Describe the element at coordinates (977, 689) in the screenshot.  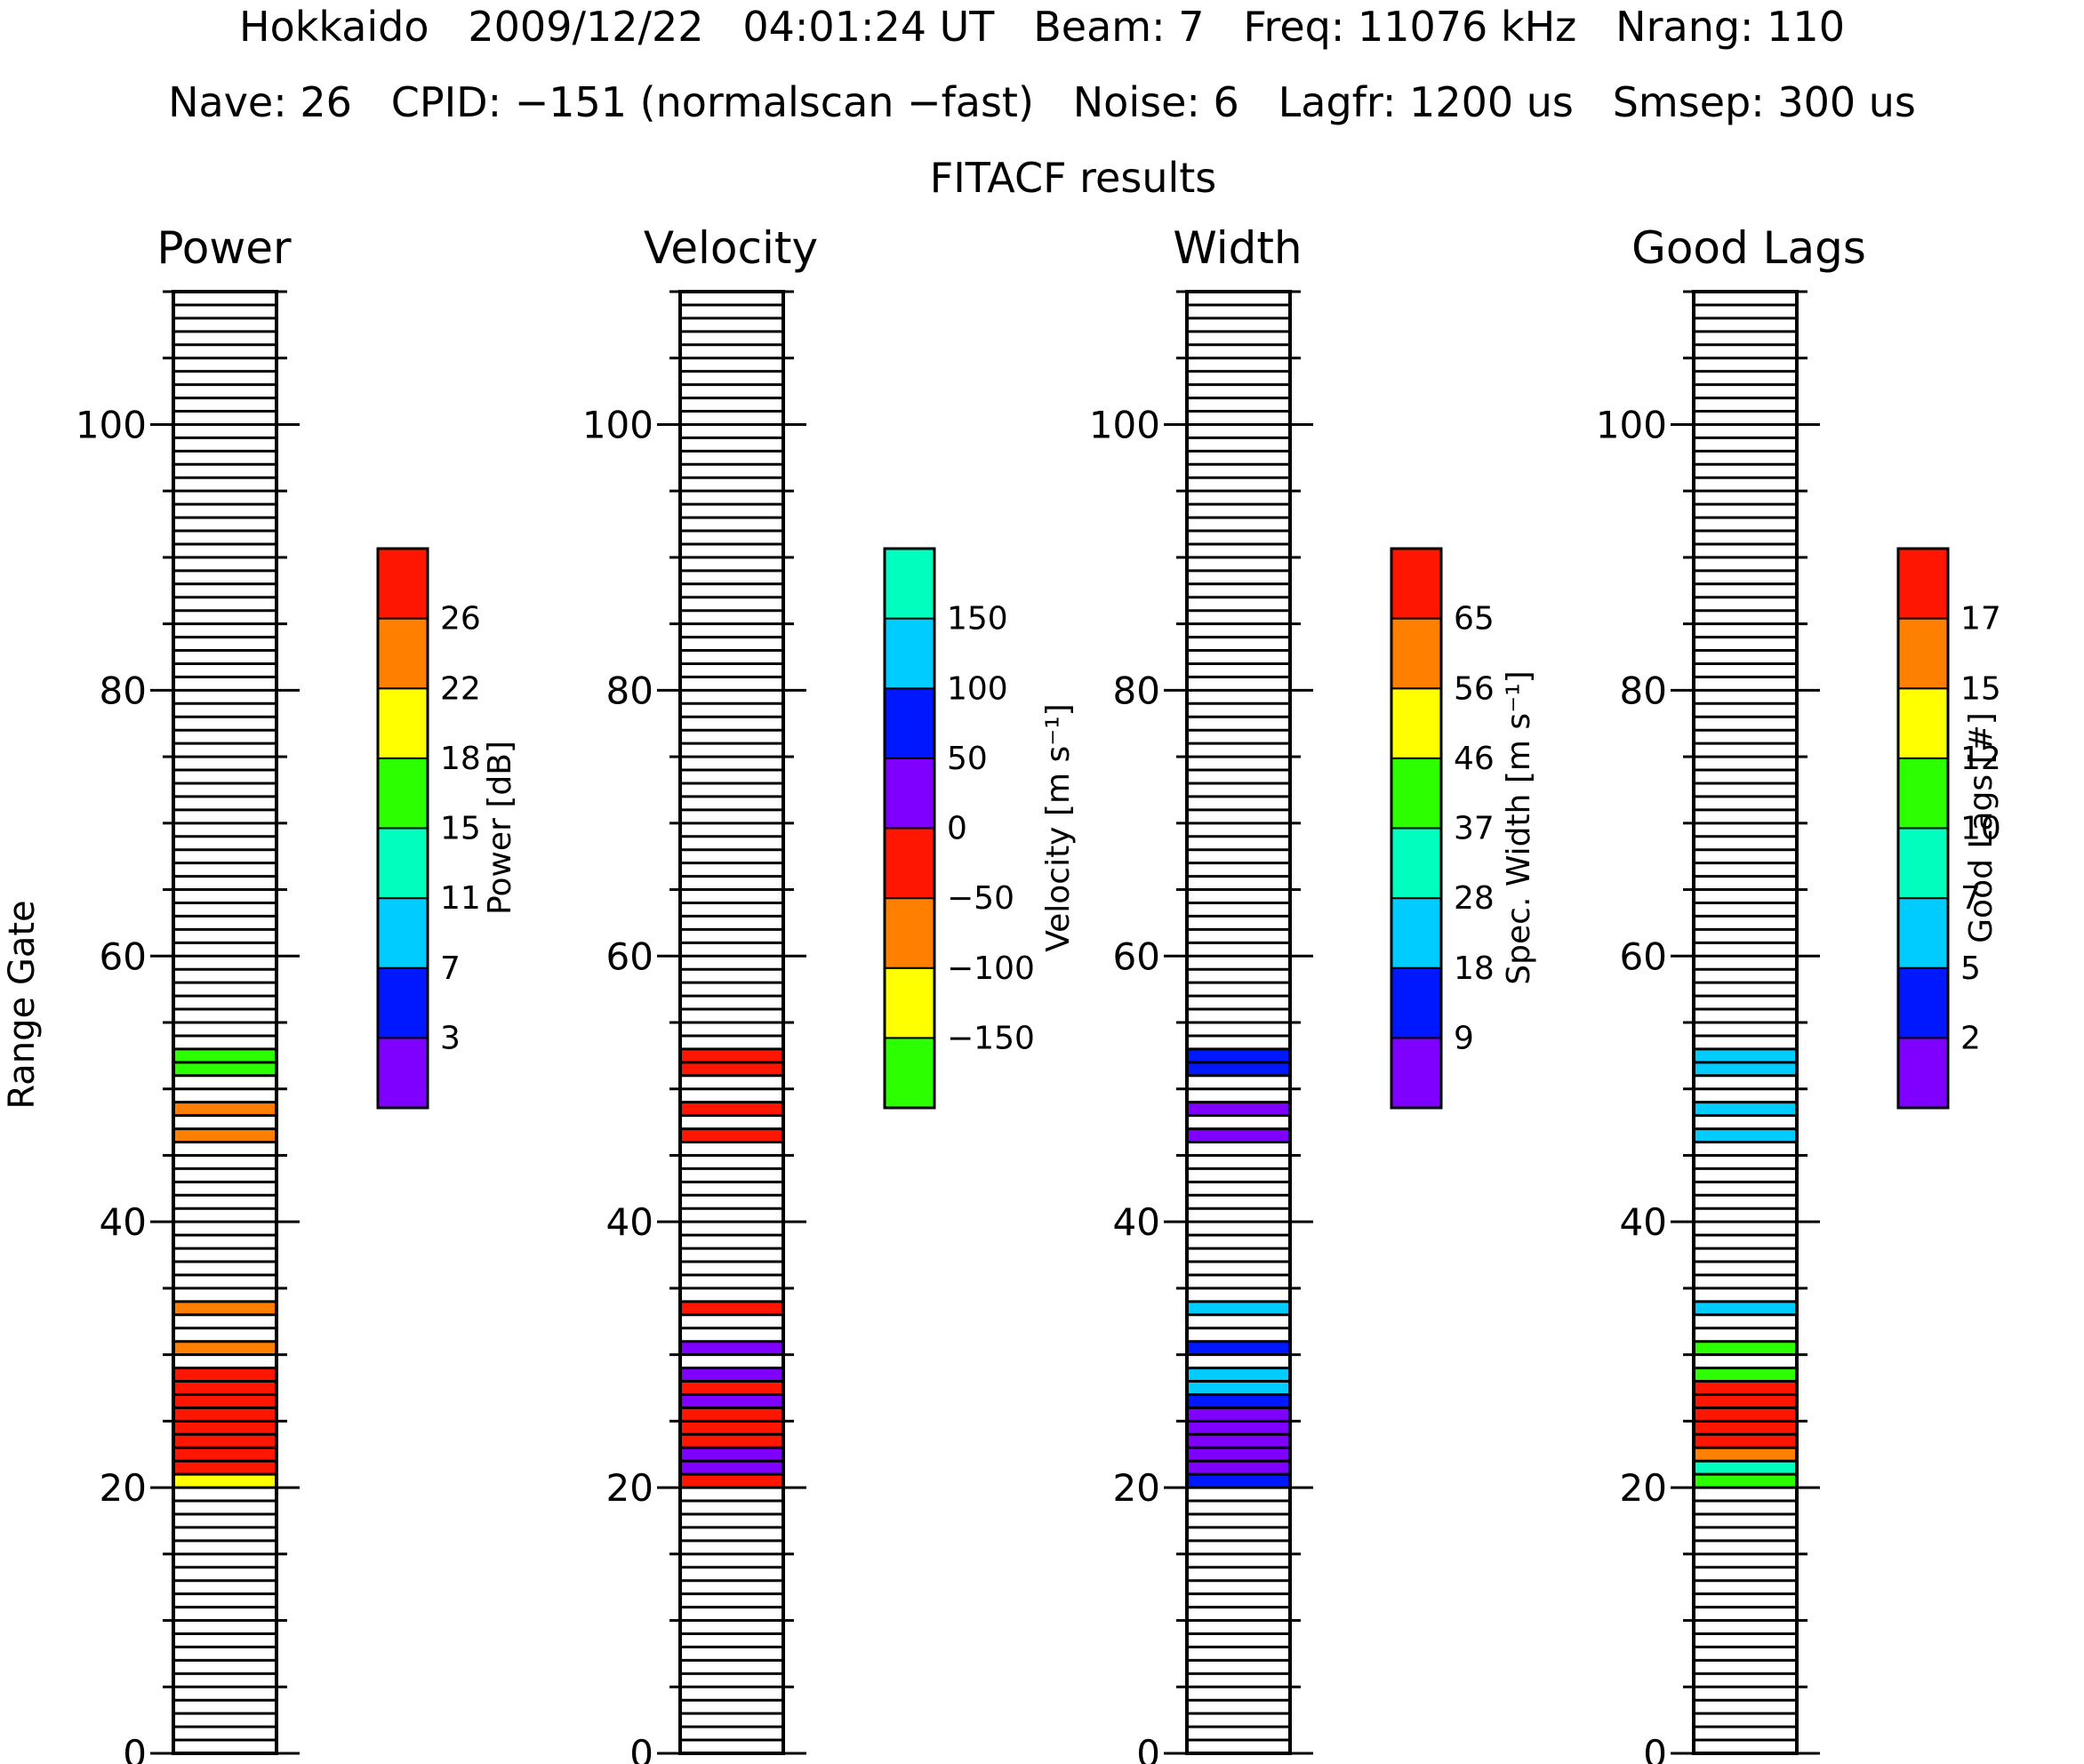
I see `colorbar-tick-label: 100` at that location.